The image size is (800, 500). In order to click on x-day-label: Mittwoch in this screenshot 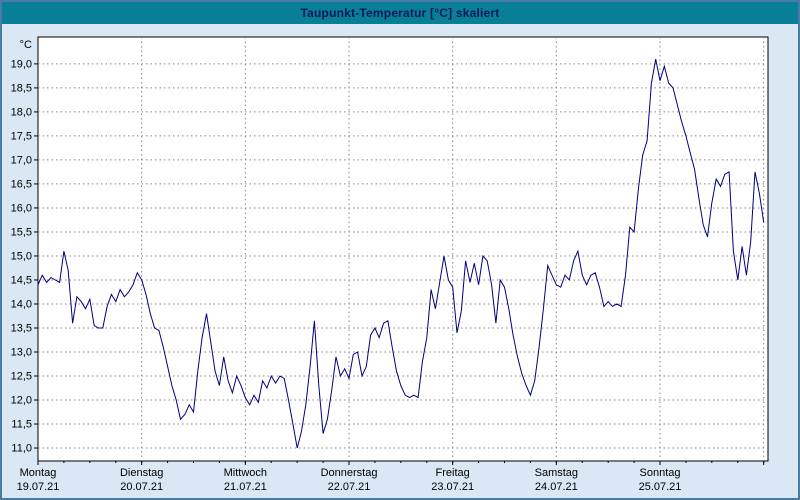, I will do `click(245, 473)`.